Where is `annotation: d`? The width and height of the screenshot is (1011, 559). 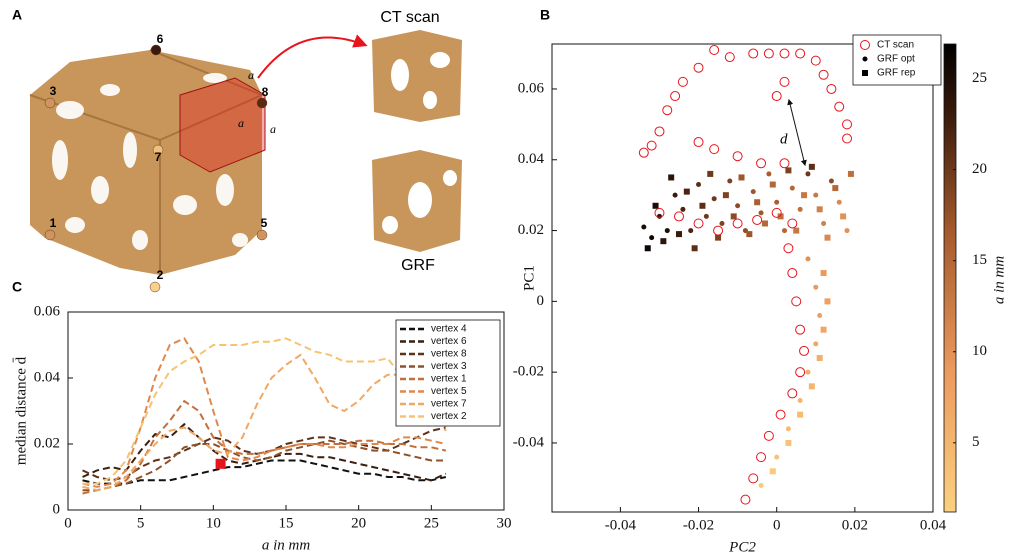
annotation: d is located at coordinates (784, 139).